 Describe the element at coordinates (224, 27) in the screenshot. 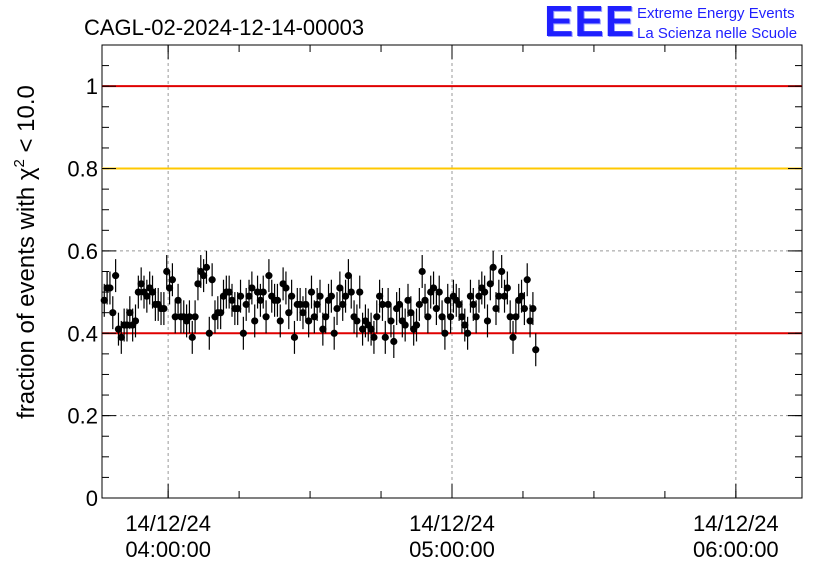

I see `chart-title: CAGL-02-2024-12-14-00003` at that location.